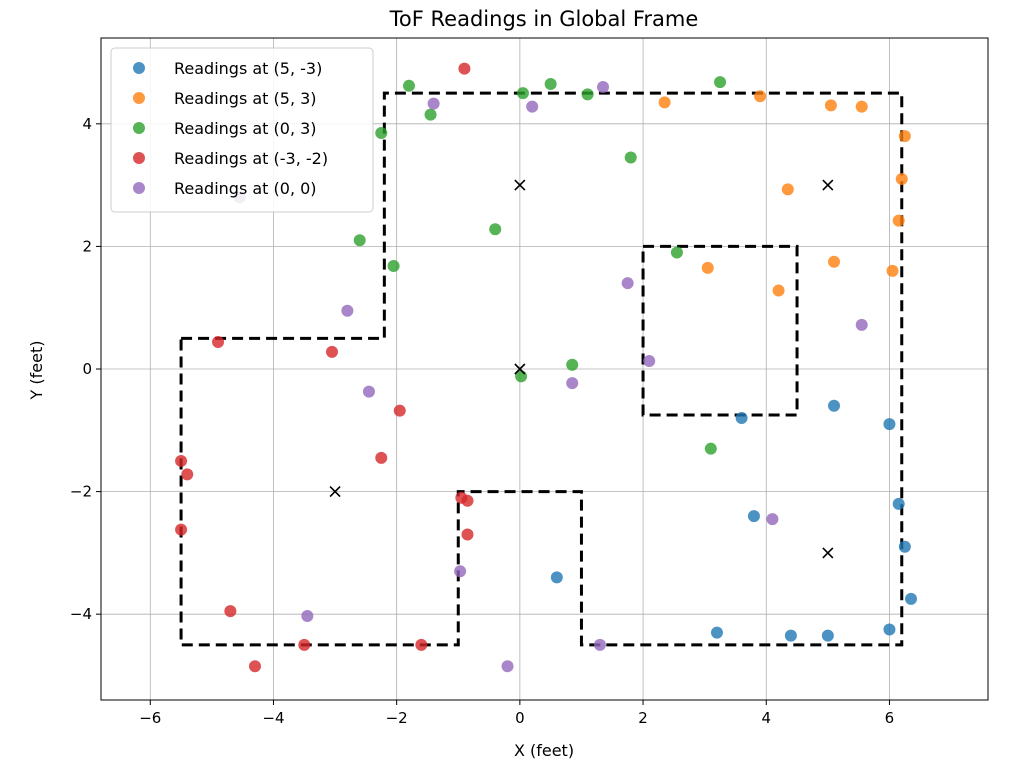 This screenshot has height=769, width=1014. I want to click on boundary-inner, so click(720, 330).